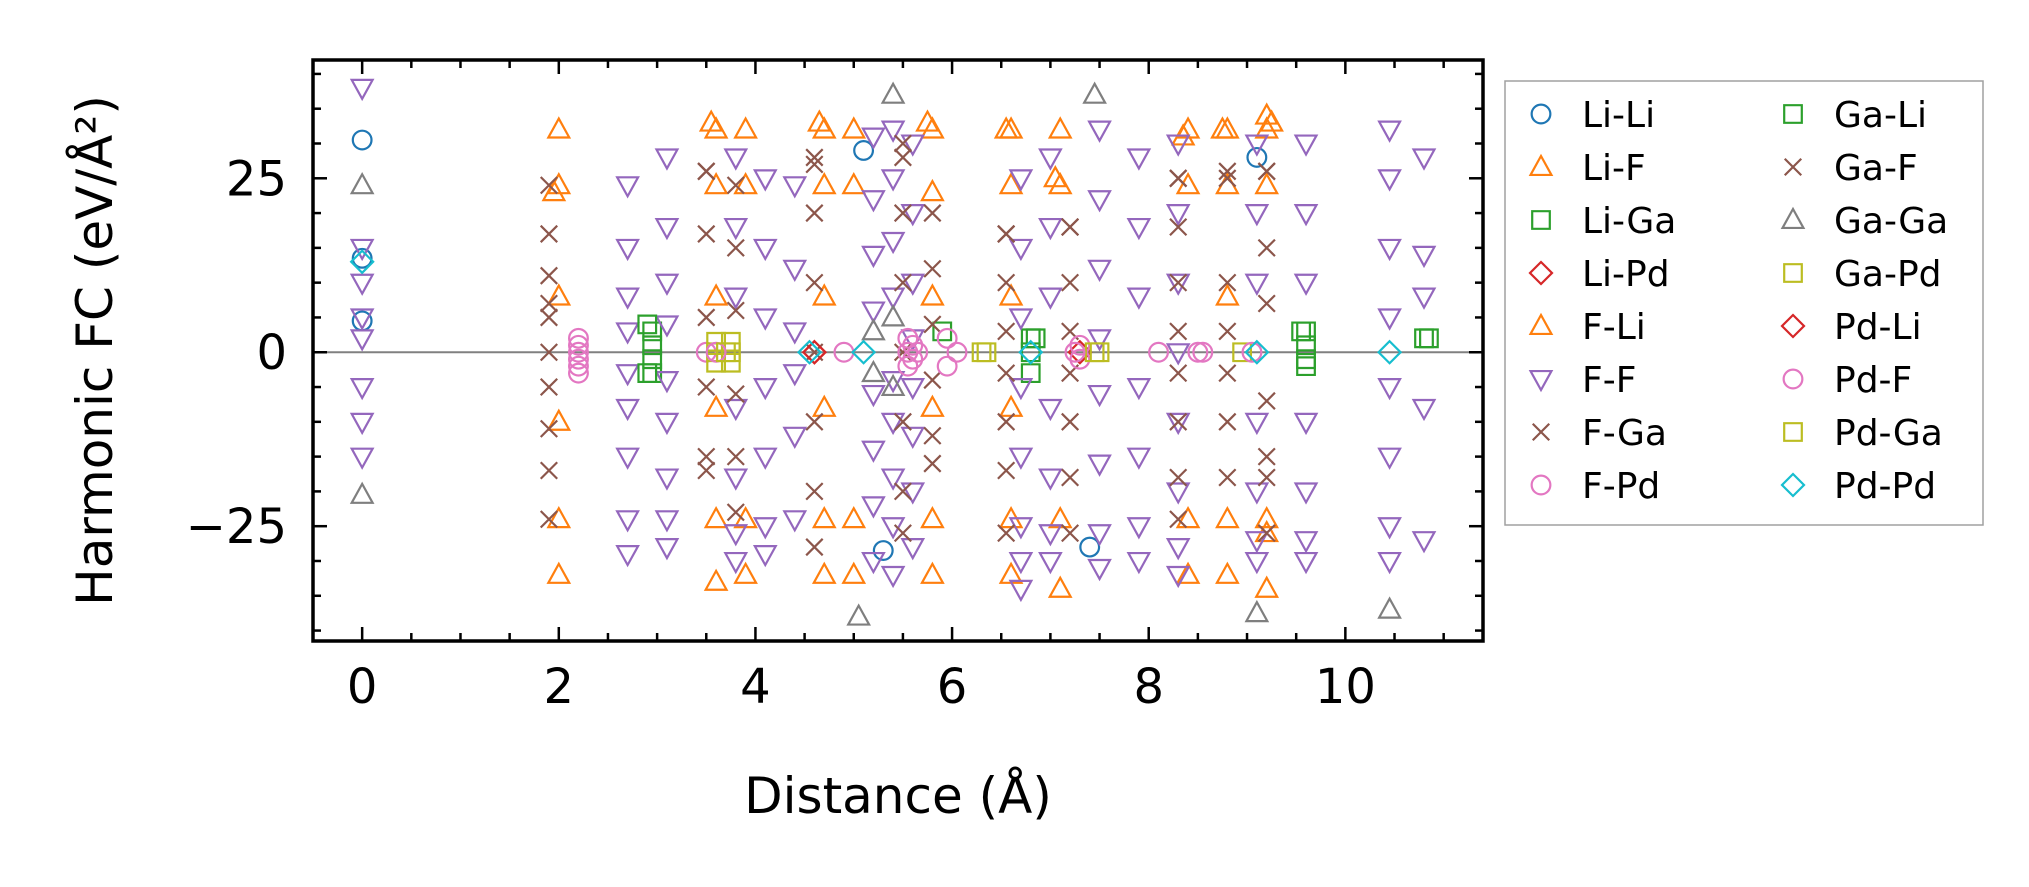  Describe the element at coordinates (1793, 485) in the screenshot. I see `legend-marker-pd-pd` at that location.